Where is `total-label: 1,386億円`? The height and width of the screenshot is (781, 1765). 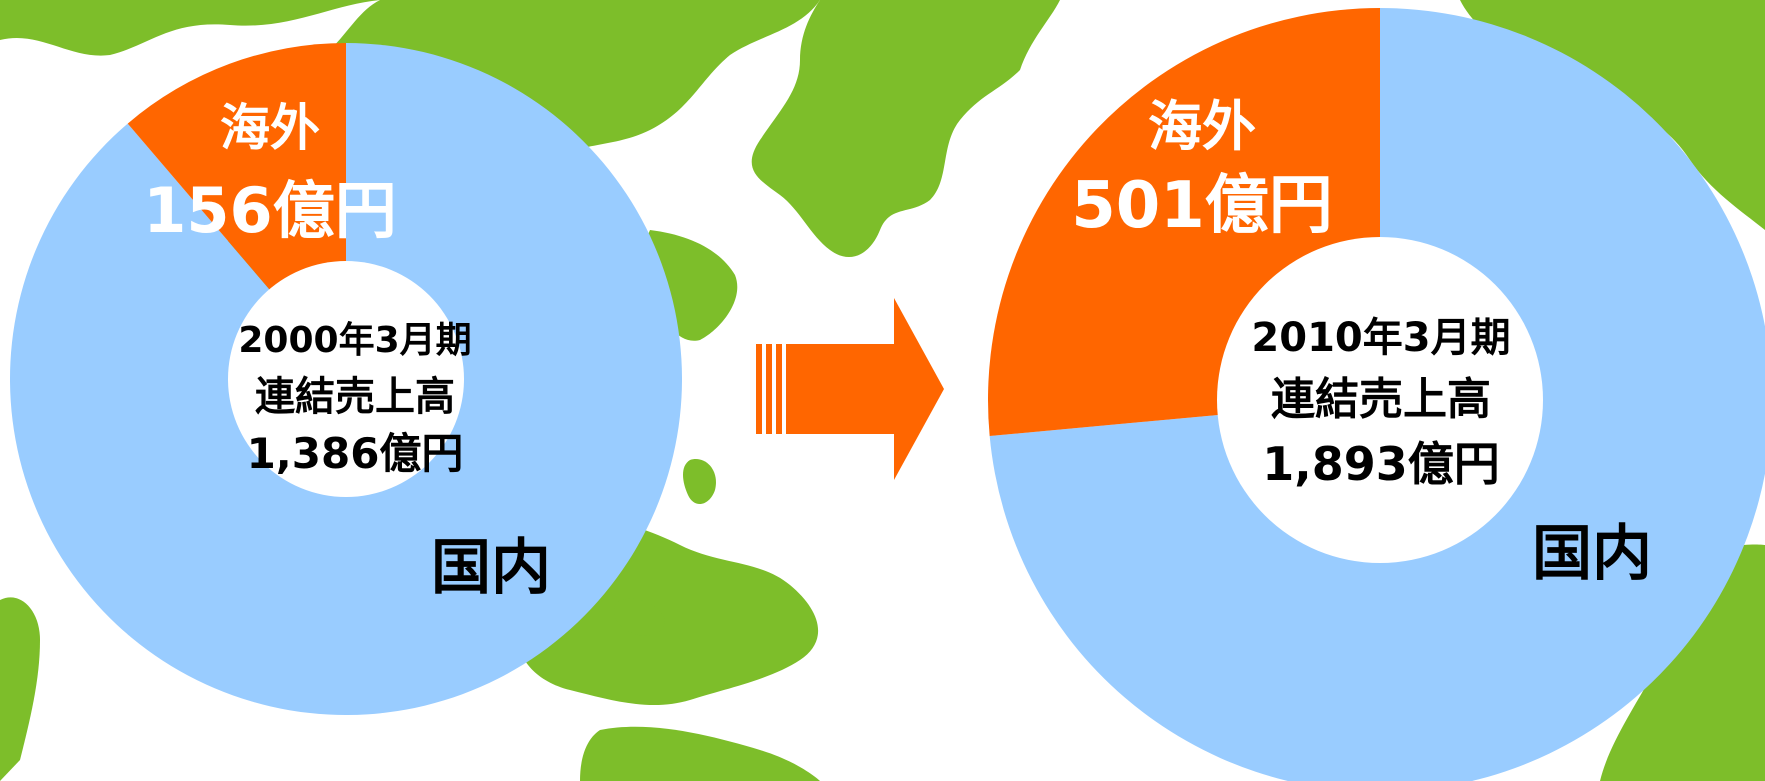 total-label: 1,386億円 is located at coordinates (355, 453).